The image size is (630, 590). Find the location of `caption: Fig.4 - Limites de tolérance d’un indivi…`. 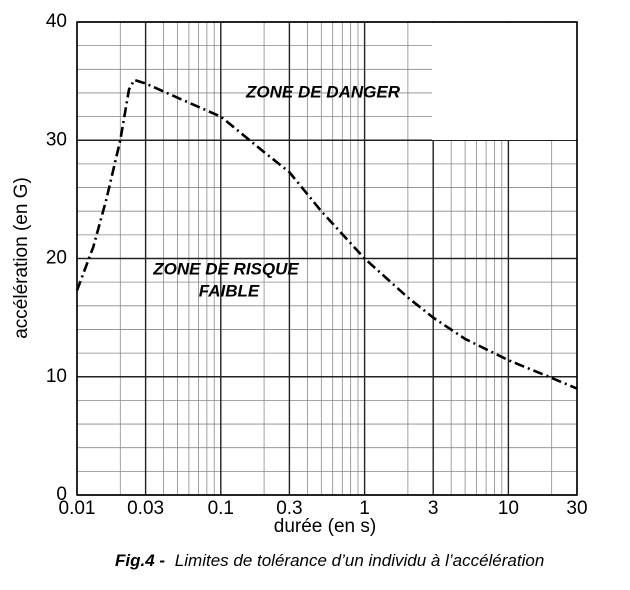

caption: Fig.4 - Limites de tolérance d’un indivi… is located at coordinates (329, 560).